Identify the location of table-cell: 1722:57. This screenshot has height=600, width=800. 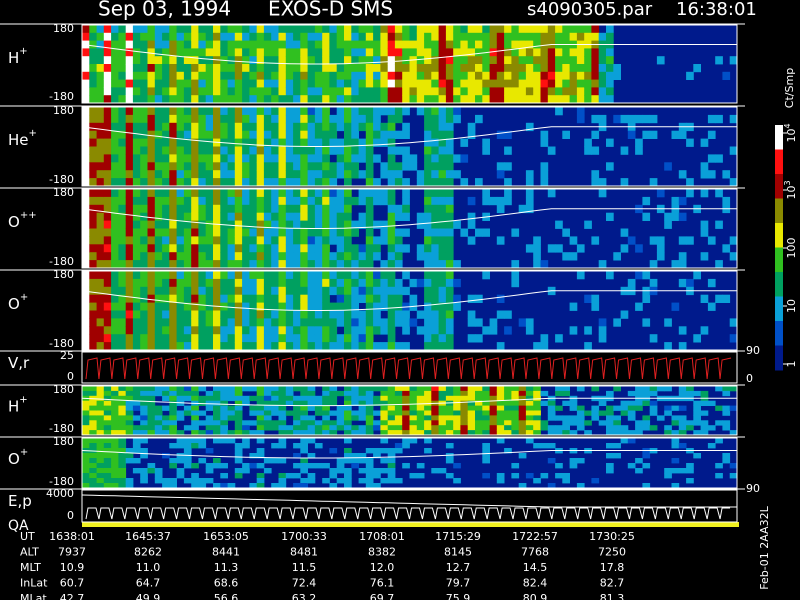
(535, 536).